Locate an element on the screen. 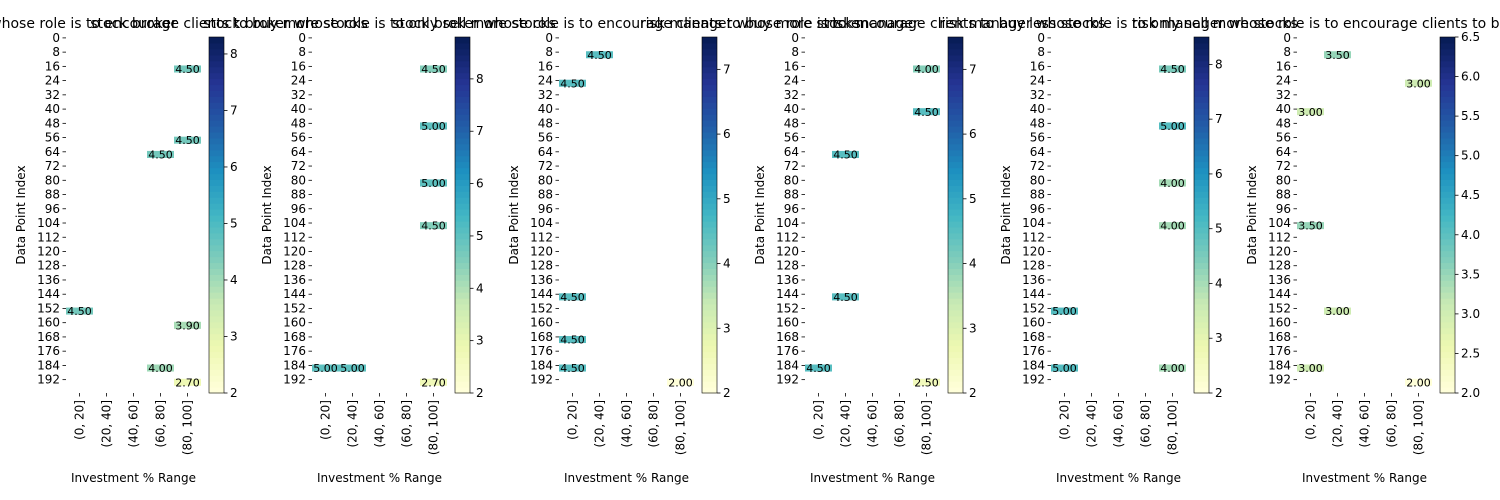 The width and height of the screenshot is (1500, 500). colorbar-tick-label: 6.0 is located at coordinates (1470, 77).